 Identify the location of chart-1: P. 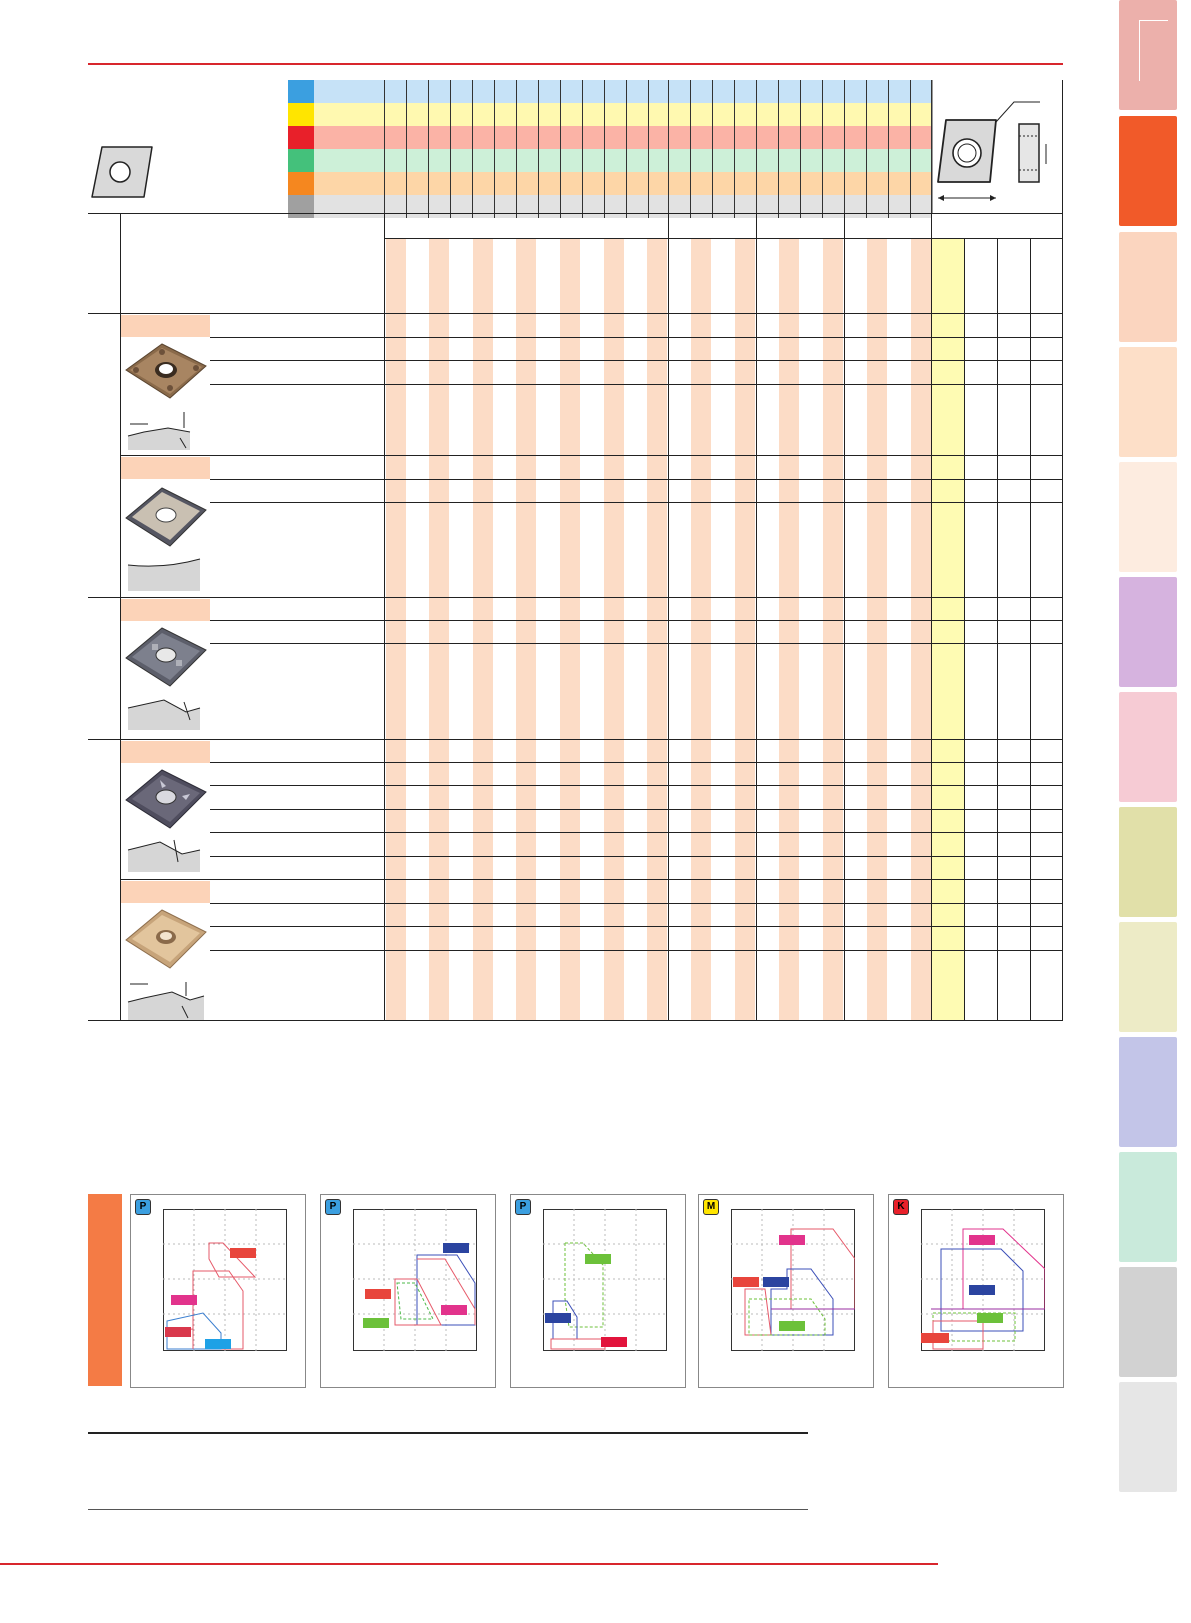
(218, 1291).